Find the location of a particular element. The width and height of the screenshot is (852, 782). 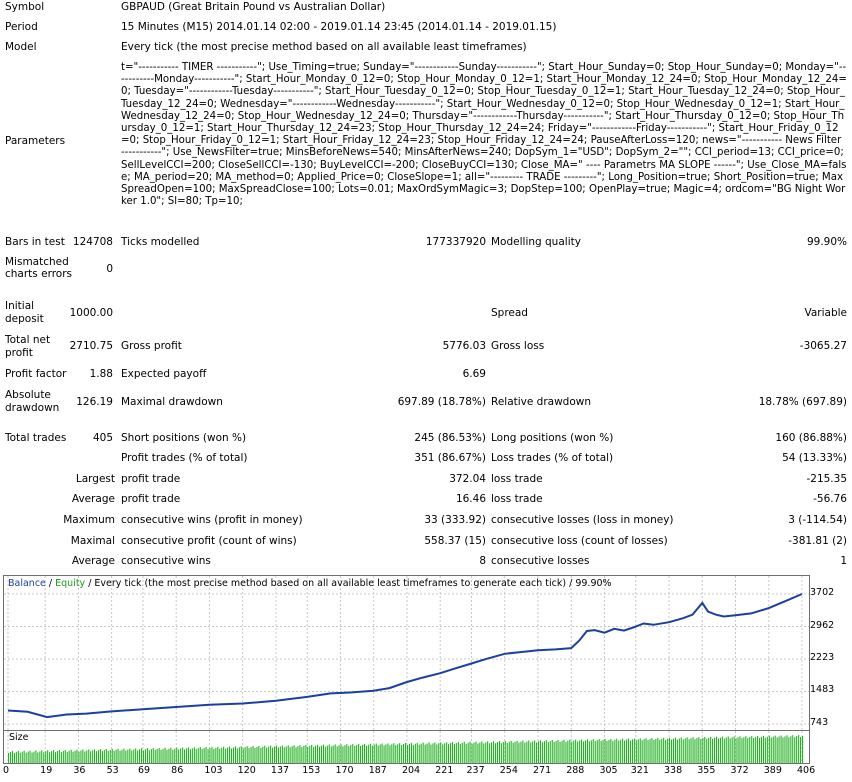

x-tick-label: 338 is located at coordinates (673, 770).